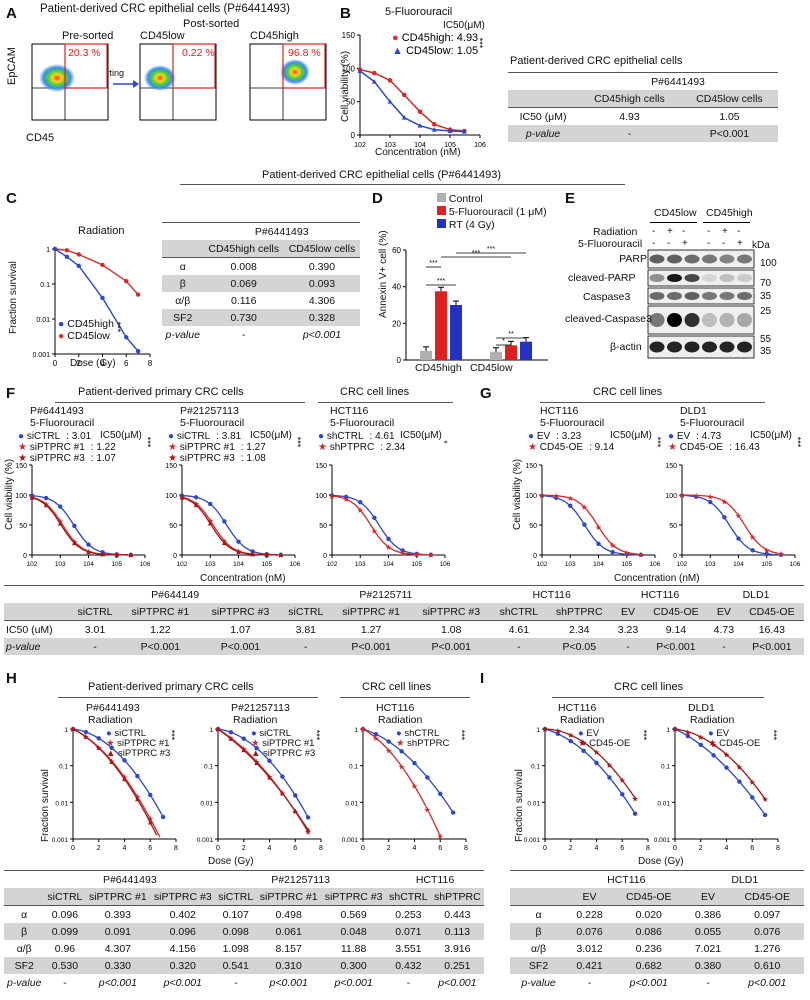  I want to click on table-cell: P#6441493, so click(129, 879).